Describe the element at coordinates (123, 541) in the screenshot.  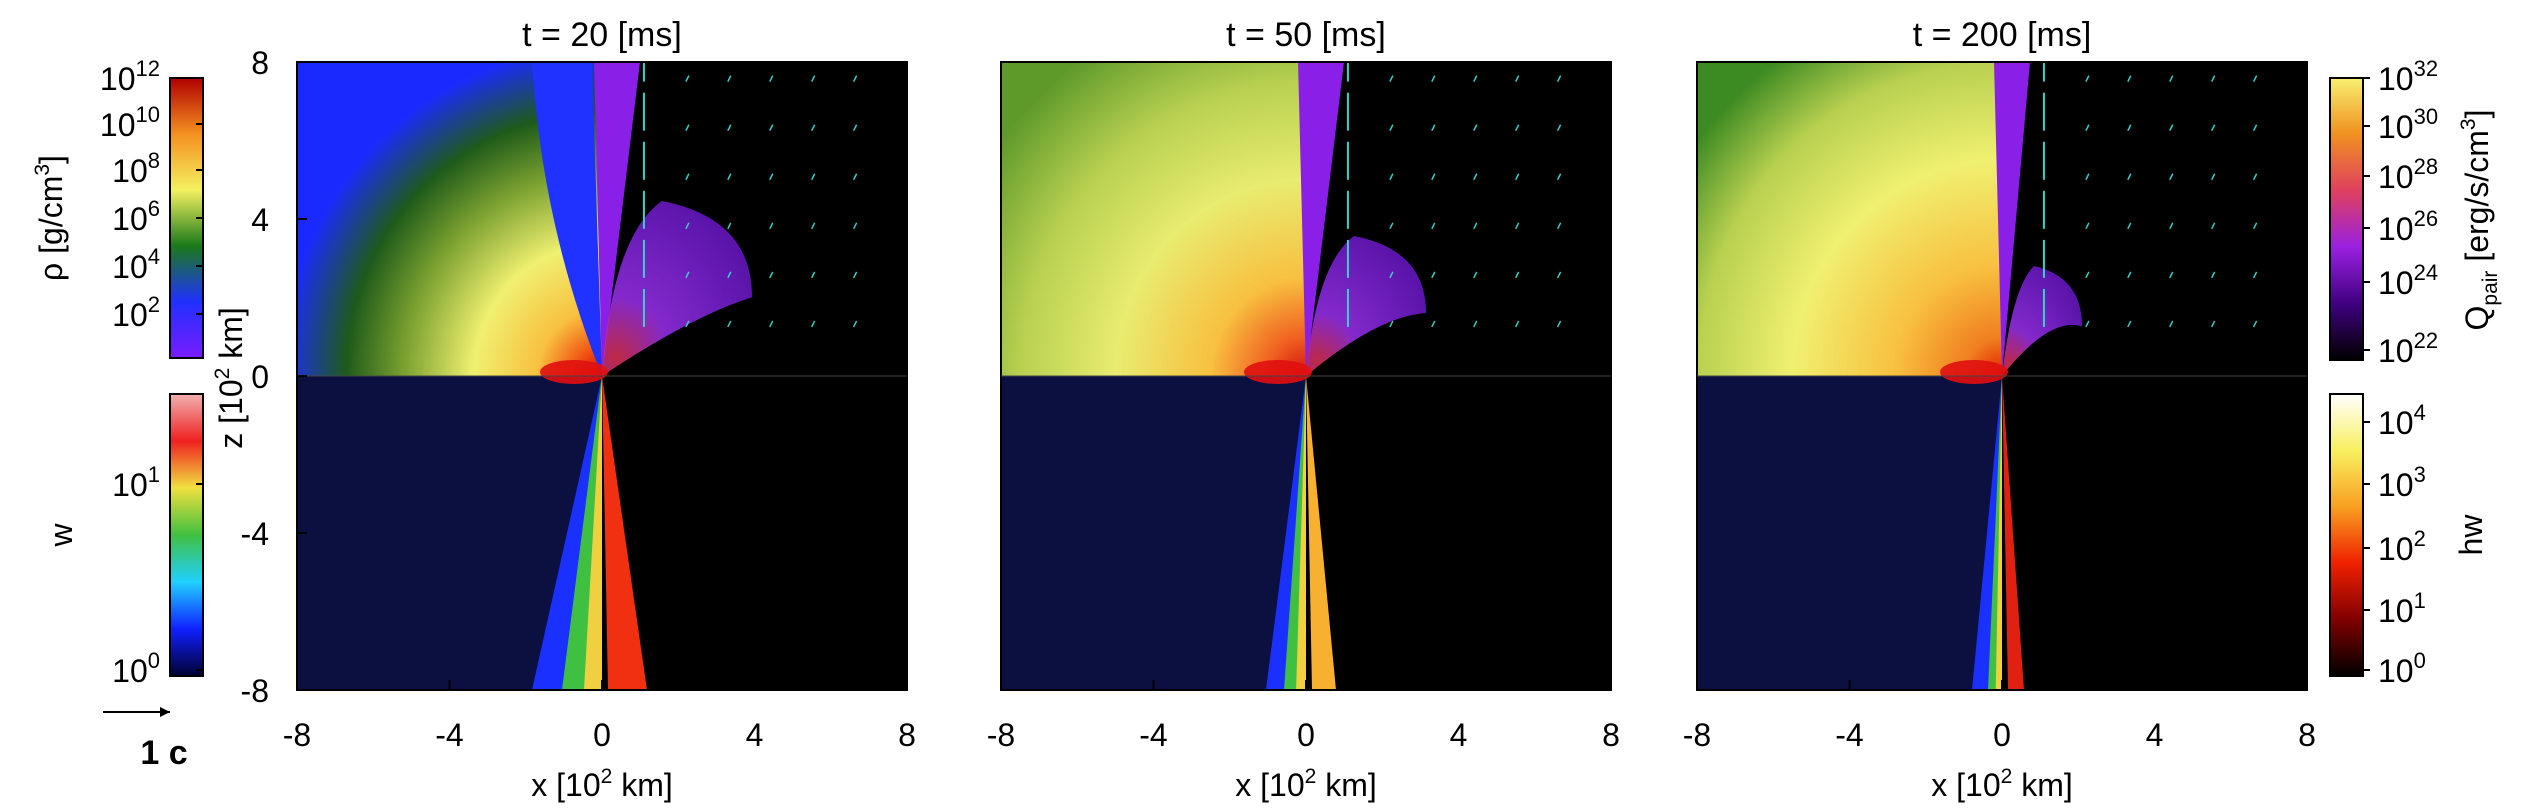
I see `w-colorbar: w 10¹ 10⁰` at that location.